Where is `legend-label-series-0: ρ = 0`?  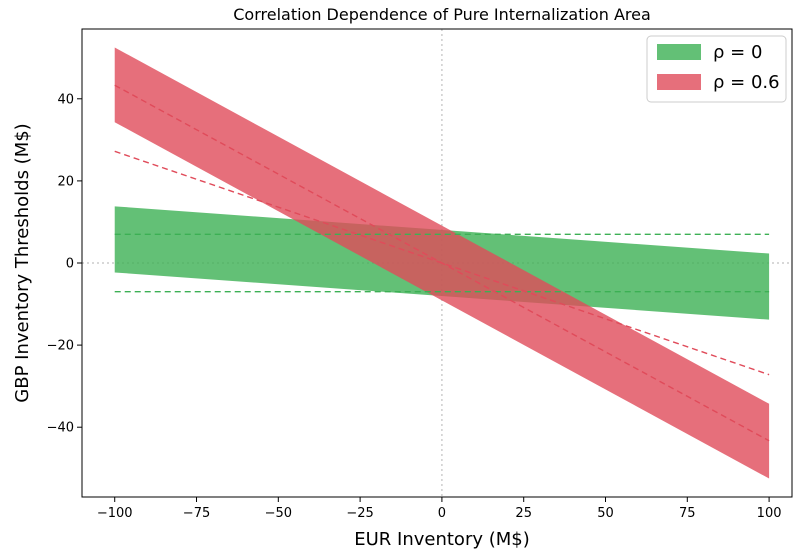
legend-label-series-0: ρ = 0 is located at coordinates (737, 52).